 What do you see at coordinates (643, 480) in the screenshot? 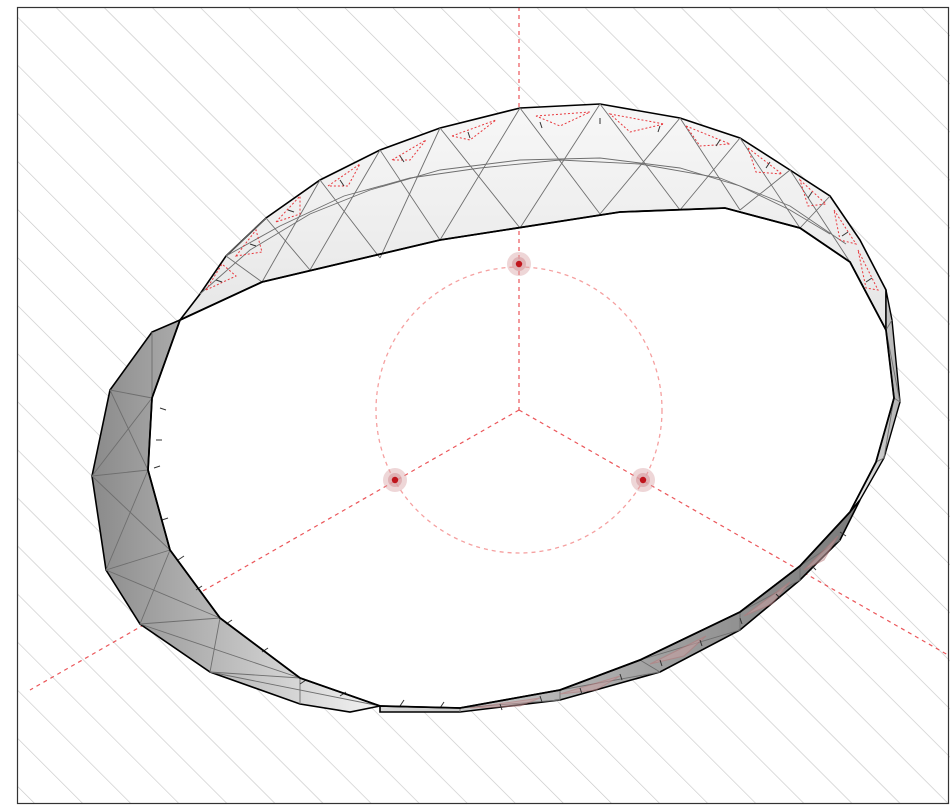
I see `anchor-node-right` at bounding box center [643, 480].